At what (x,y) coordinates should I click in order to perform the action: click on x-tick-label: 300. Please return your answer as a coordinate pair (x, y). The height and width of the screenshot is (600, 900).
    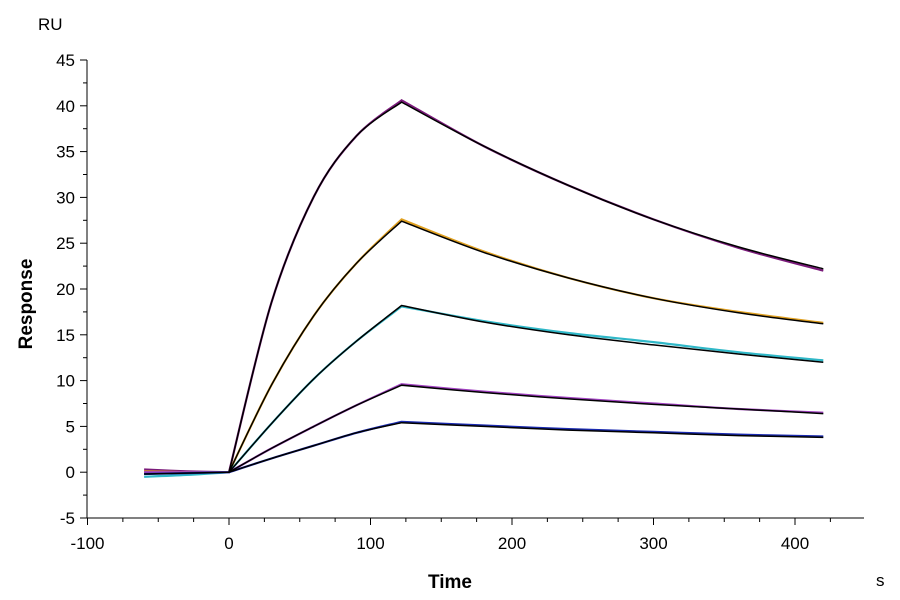
    Looking at the image, I should click on (653, 543).